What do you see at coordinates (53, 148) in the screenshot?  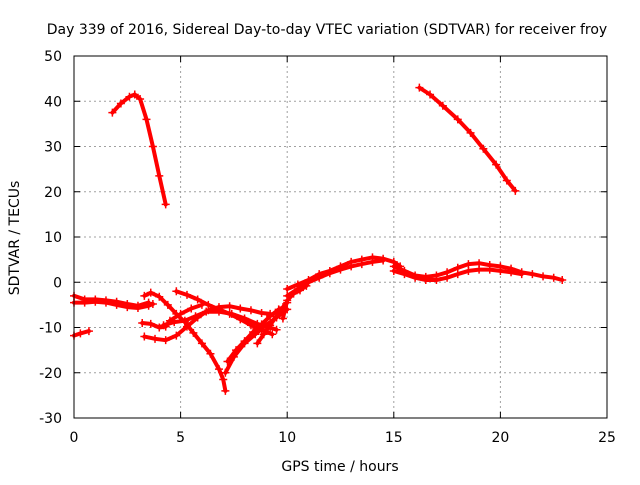 I see `y-tick-label: 30` at bounding box center [53, 148].